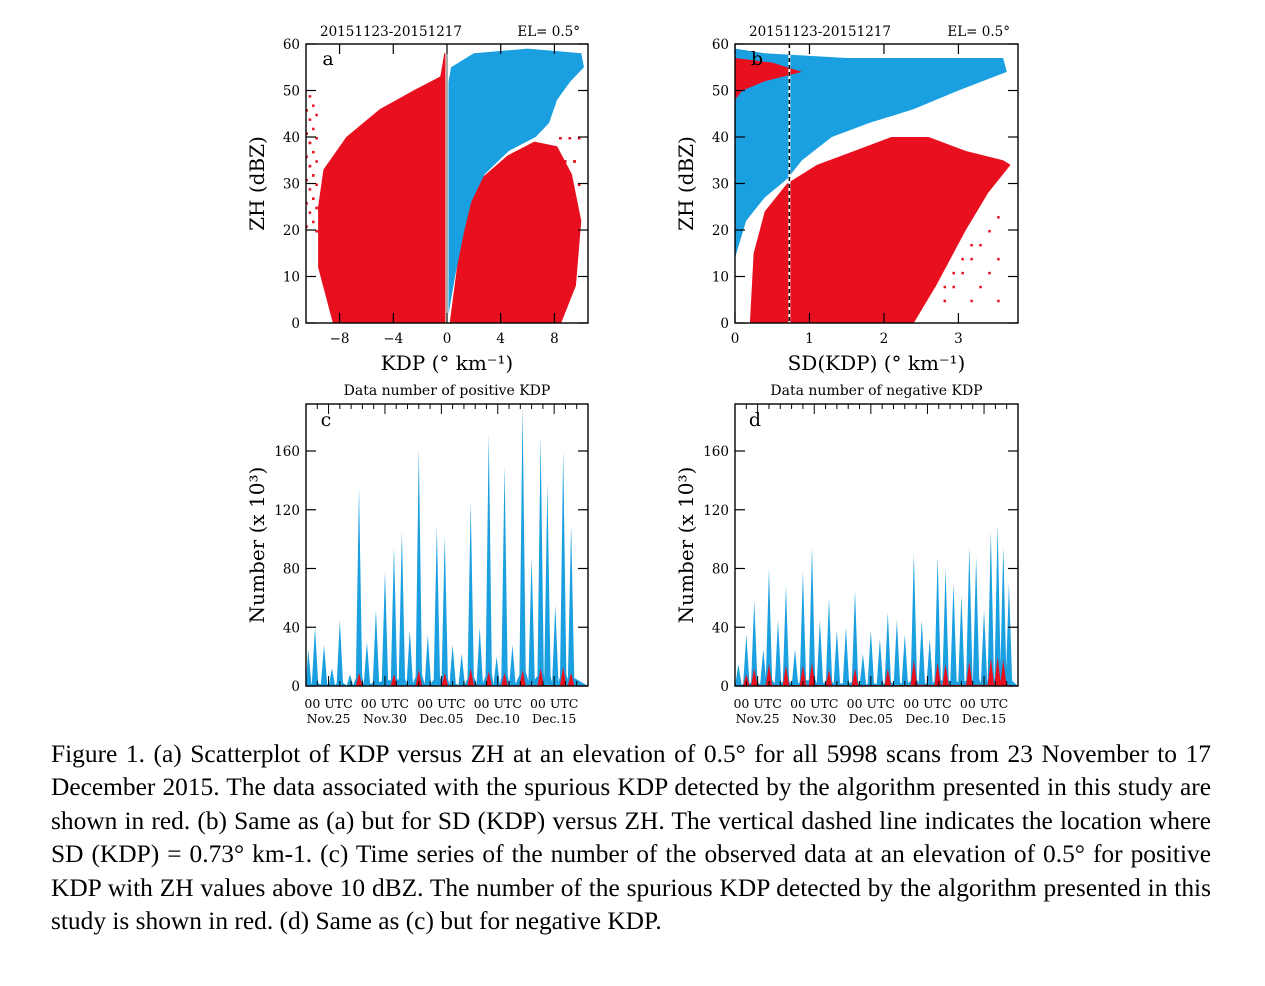 The width and height of the screenshot is (1265, 986). I want to click on panel-b-xtick-label: 3, so click(958, 339).